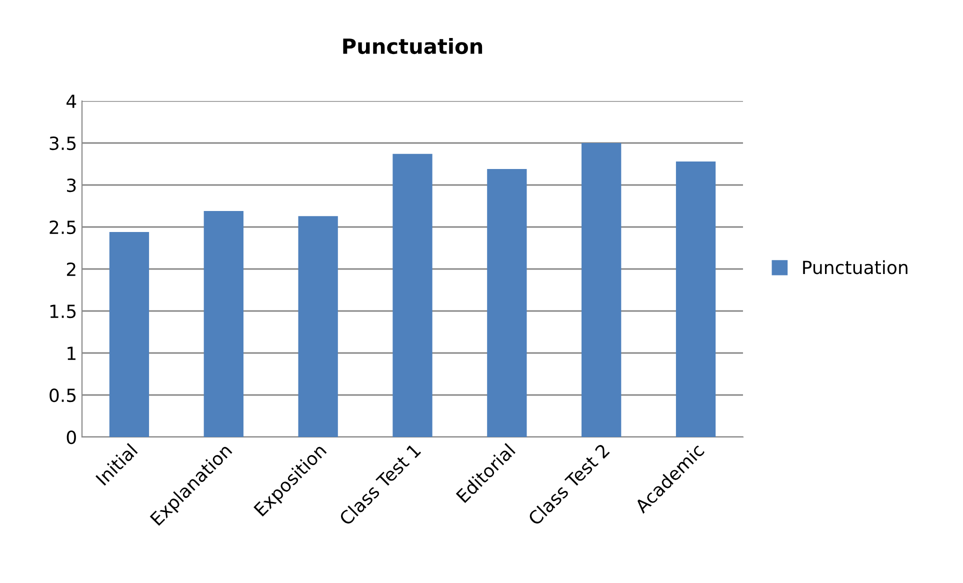  Describe the element at coordinates (72, 353) in the screenshot. I see `y-tick-label: 1` at that location.